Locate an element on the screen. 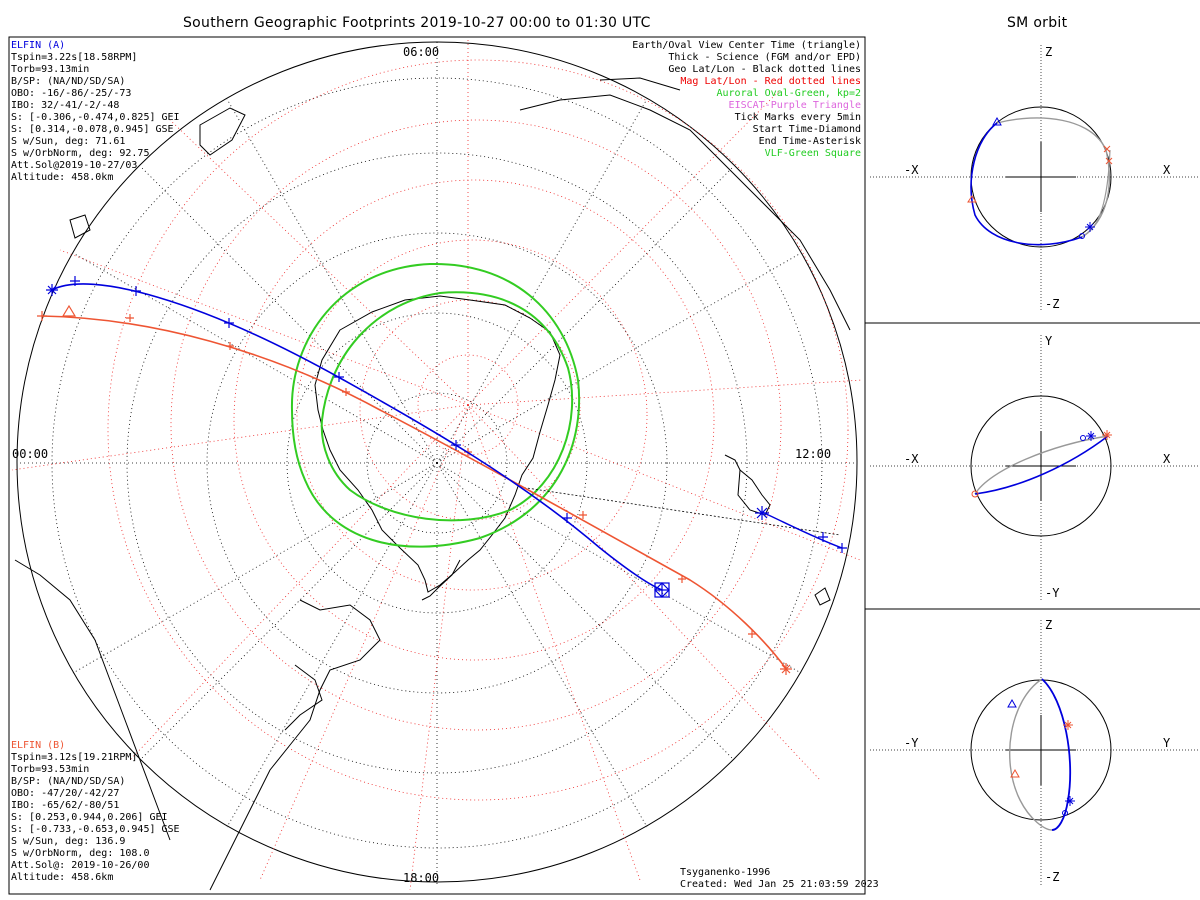  elfin-b-param-line: S: [0.253,0.944,0.206] GEI is located at coordinates (89, 817).